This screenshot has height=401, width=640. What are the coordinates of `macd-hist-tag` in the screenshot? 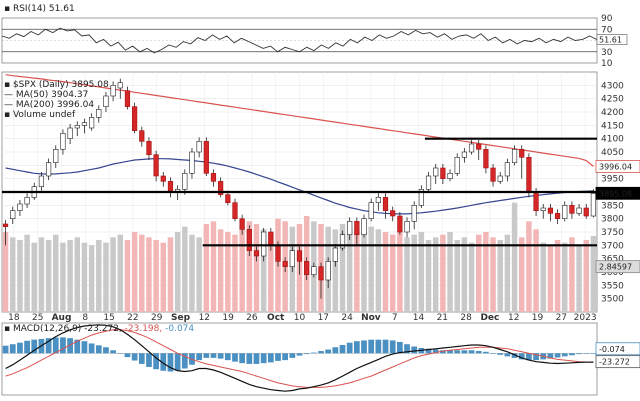 It's located at (617, 349).